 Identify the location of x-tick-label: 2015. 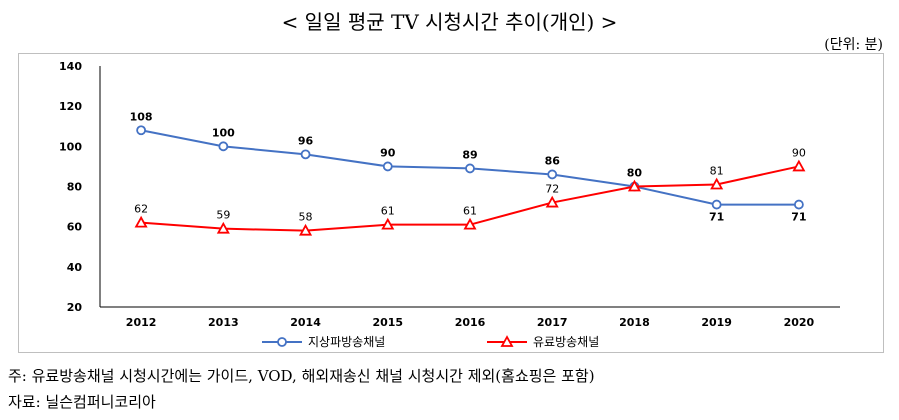
(387, 322).